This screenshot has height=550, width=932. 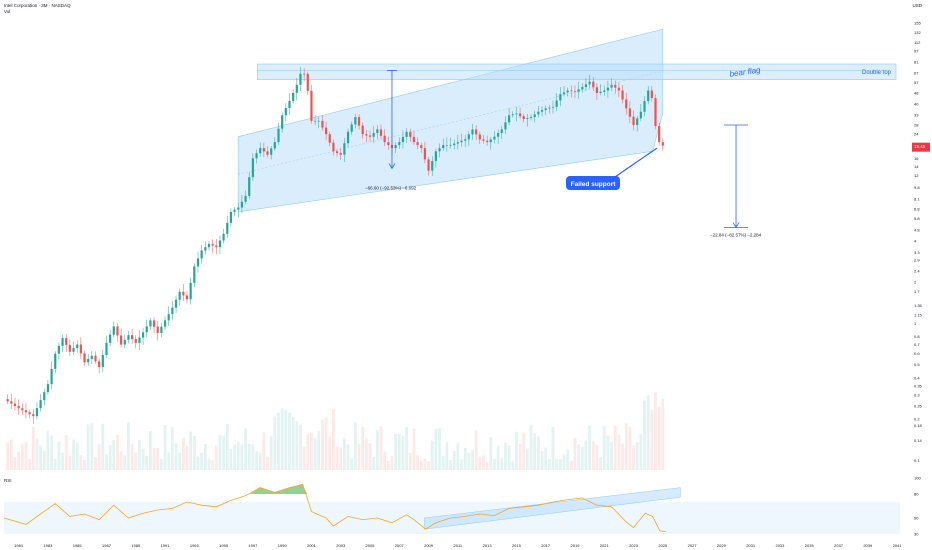 What do you see at coordinates (898, 545) in the screenshot?
I see `time-tick-label: 2041` at bounding box center [898, 545].